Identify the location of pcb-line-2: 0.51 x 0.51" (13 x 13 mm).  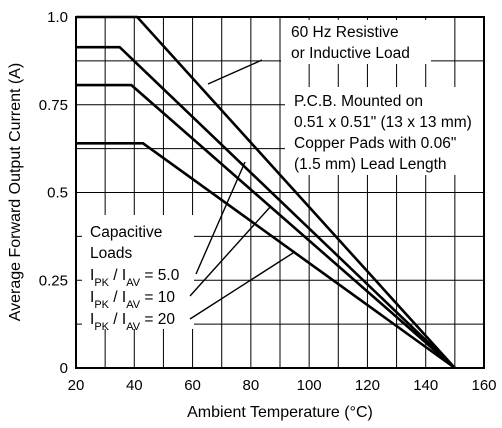
(383, 122).